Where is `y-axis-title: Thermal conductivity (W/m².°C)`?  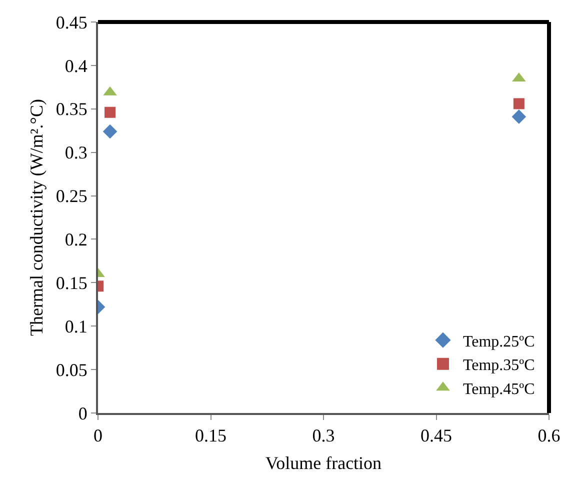 y-axis-title: Thermal conductivity (W/m².°C) is located at coordinates (36, 217).